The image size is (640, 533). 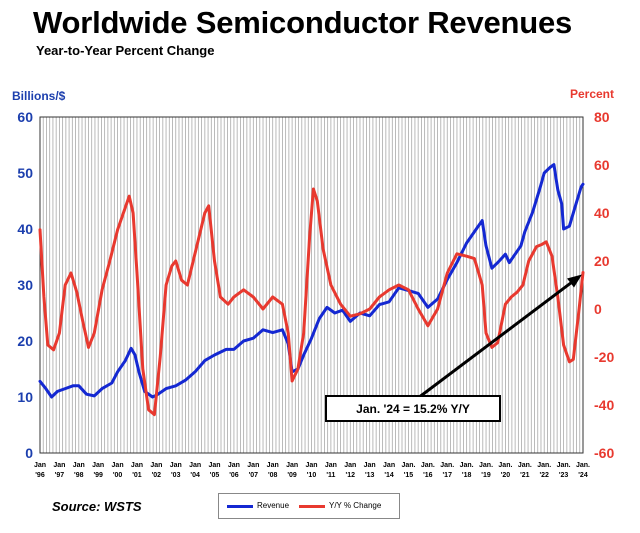 I want to click on y-left-tick-label: 40, so click(x=25, y=229).